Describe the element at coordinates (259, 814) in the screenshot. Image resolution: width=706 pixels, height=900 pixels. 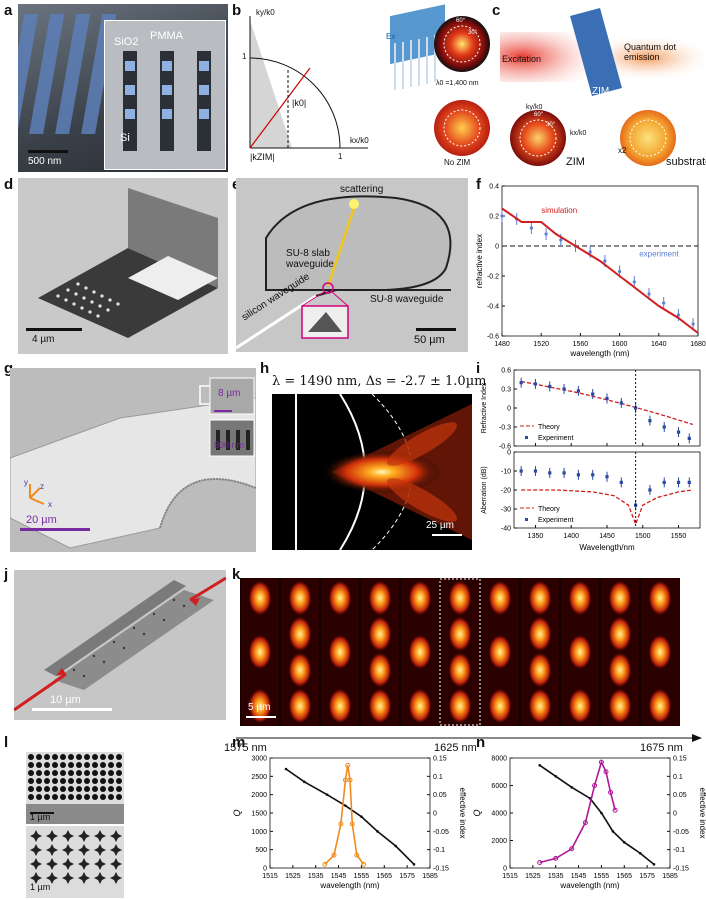
I see `ytick-label-m-3: 1500` at that location.